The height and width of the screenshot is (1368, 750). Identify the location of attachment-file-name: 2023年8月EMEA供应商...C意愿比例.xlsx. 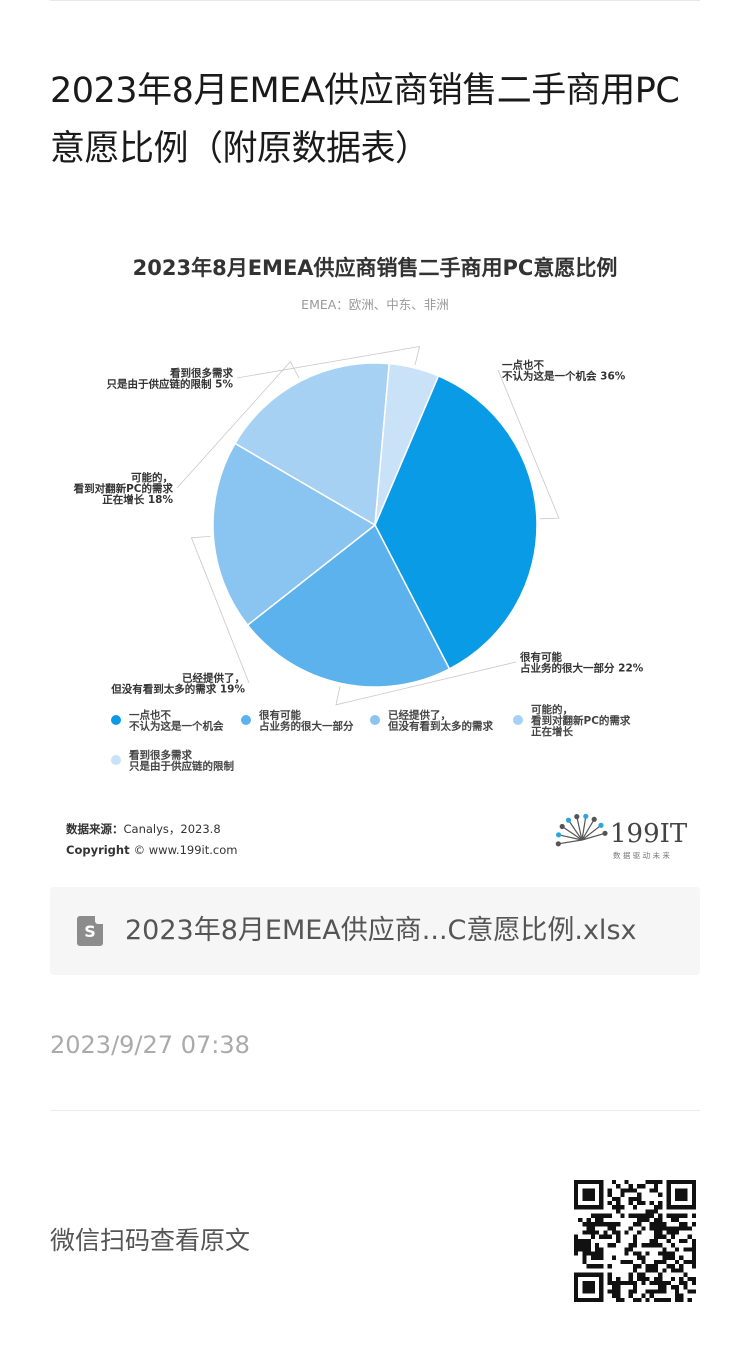
(381, 930).